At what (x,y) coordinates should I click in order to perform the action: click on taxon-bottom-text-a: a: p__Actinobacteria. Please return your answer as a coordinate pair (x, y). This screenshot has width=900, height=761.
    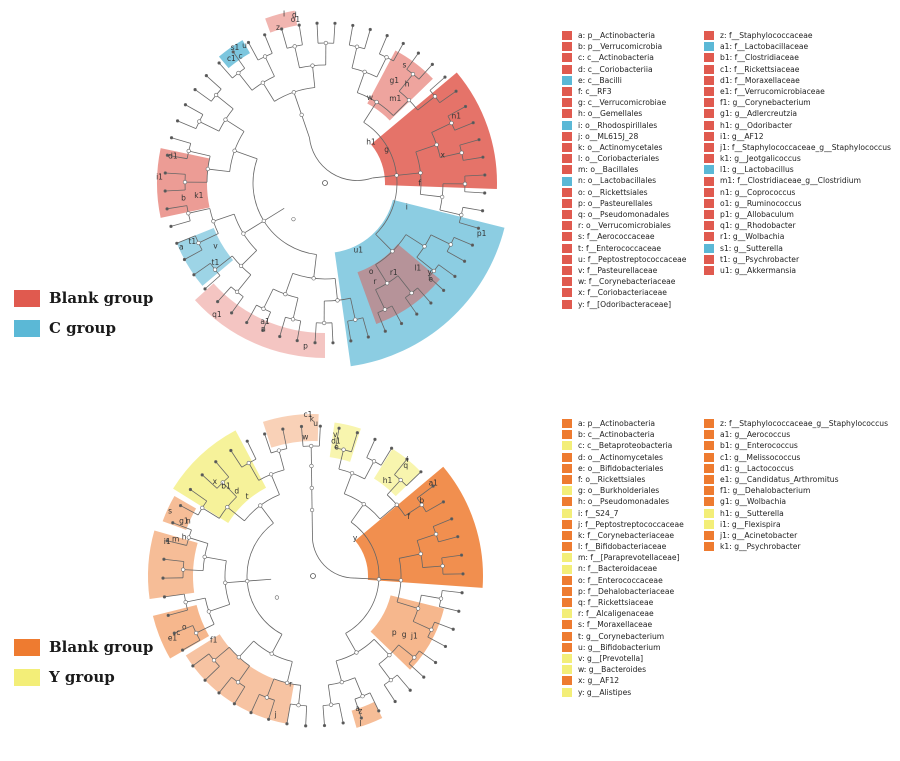
    Looking at the image, I should click on (617, 423).